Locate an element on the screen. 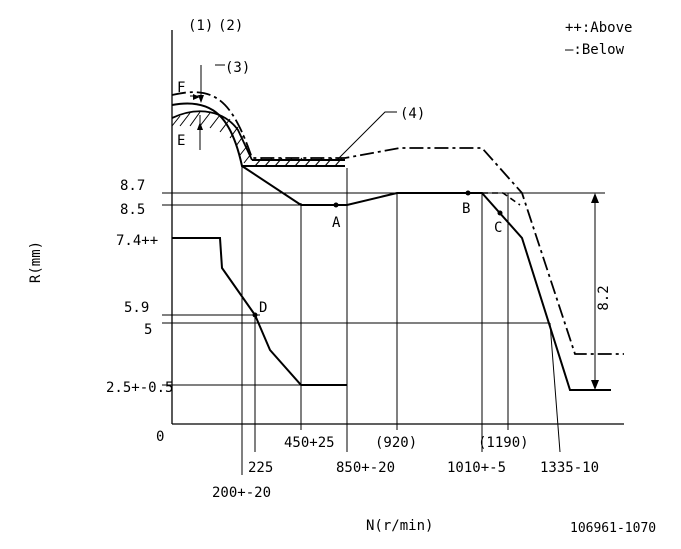 The image size is (681, 549). y-tick-5.9: 5.9 is located at coordinates (136, 308).